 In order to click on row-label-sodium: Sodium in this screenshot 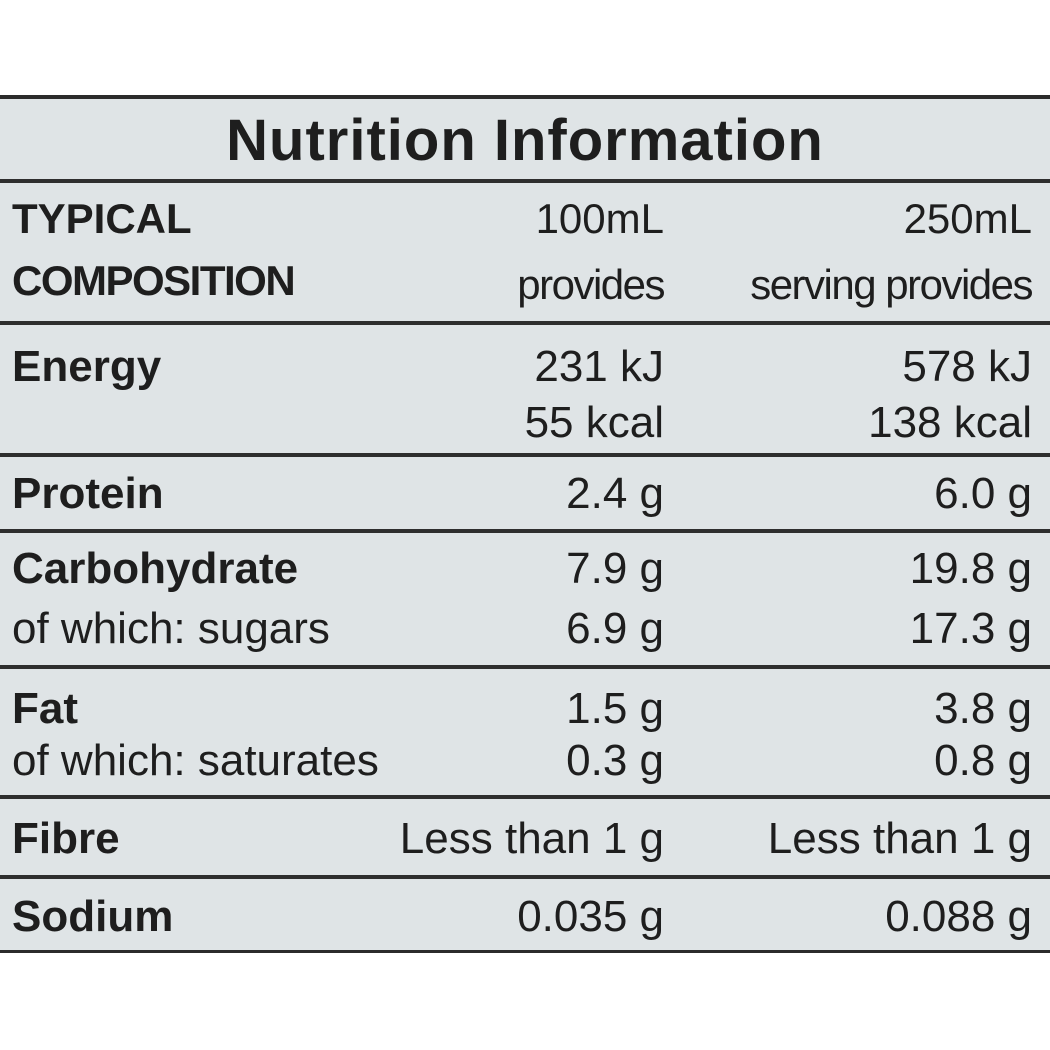, I will do `click(93, 916)`.